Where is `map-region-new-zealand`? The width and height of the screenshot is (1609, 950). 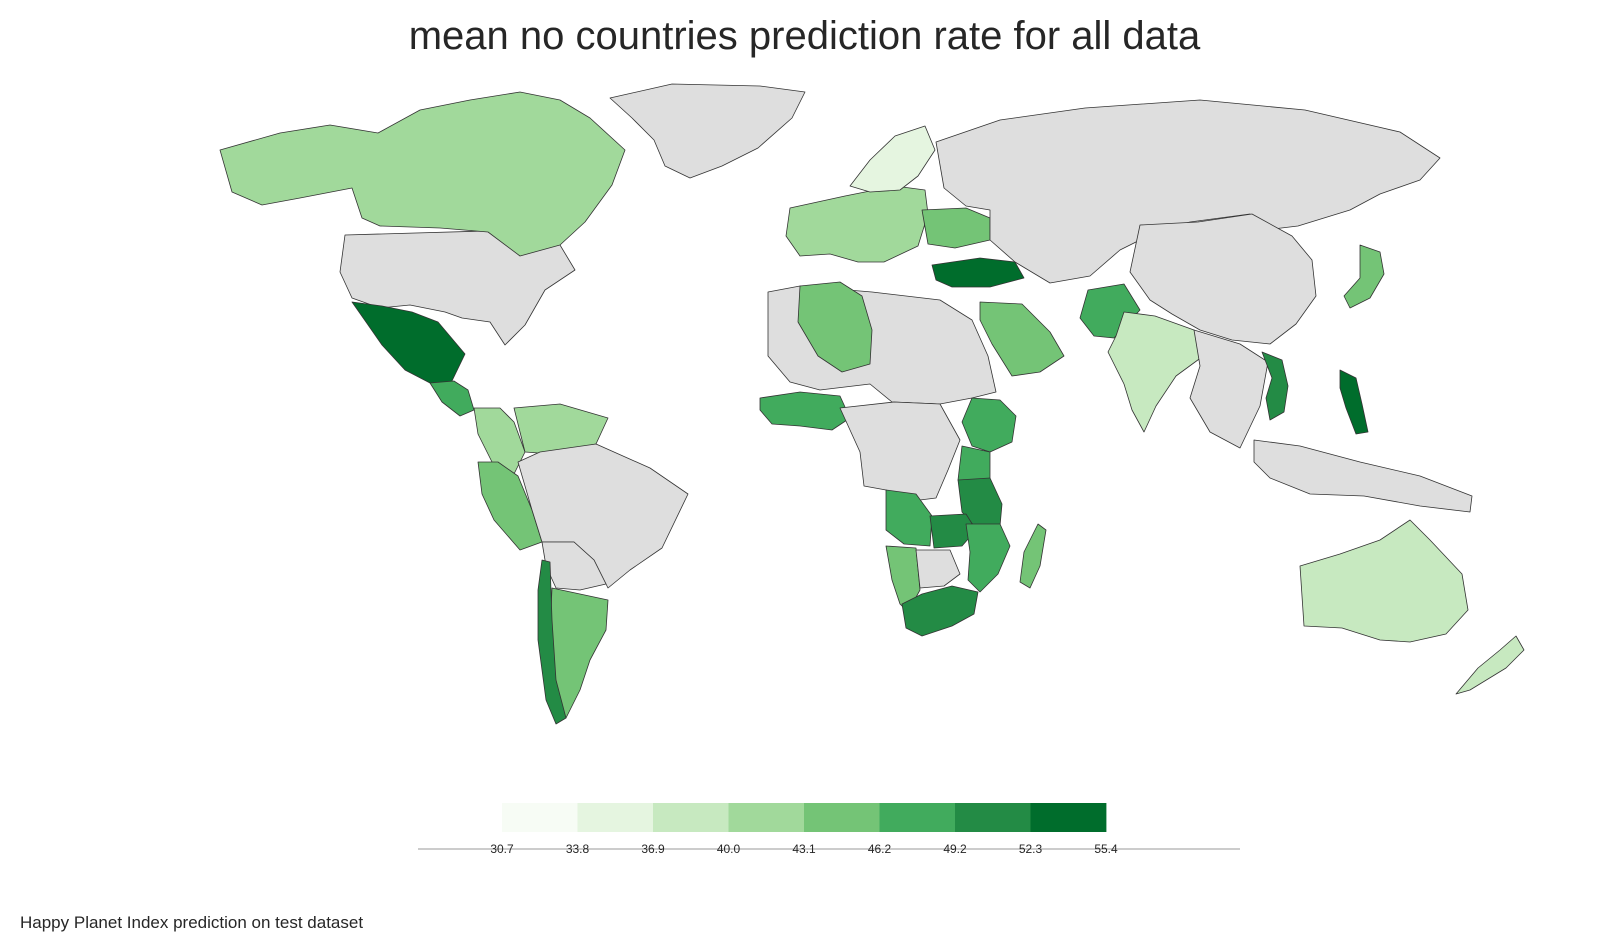 map-region-new-zealand is located at coordinates (1490, 665).